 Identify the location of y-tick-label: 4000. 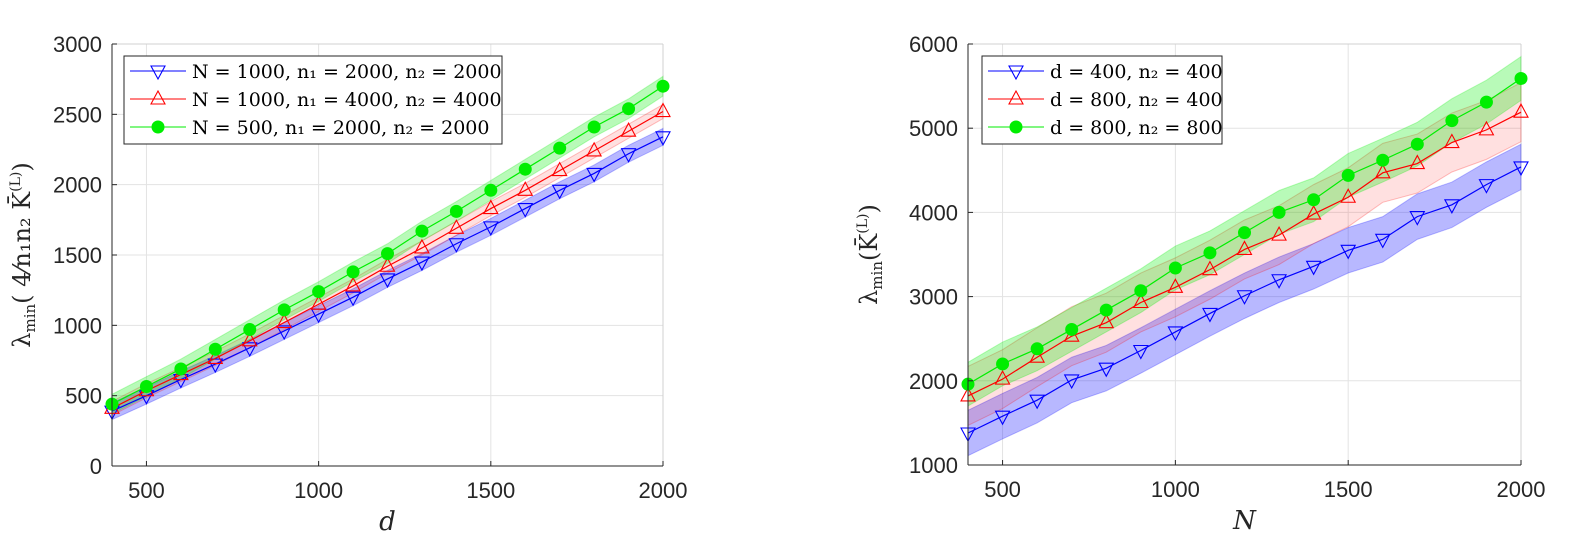
(933, 212).